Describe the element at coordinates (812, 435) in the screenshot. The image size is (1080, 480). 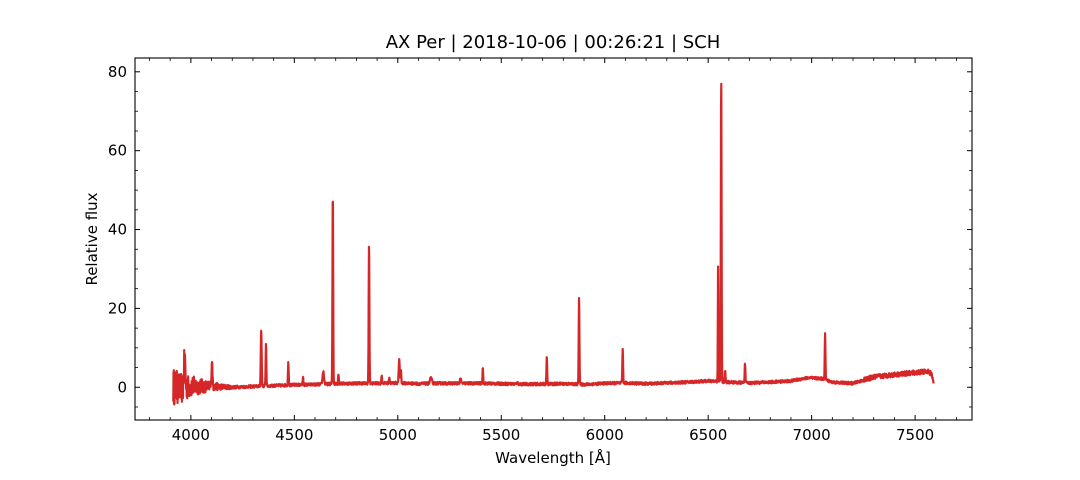
I see `x-tick-label: 7000` at that location.